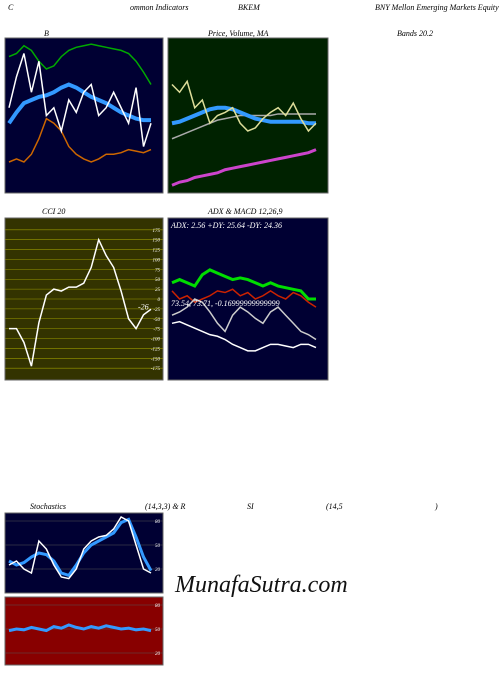  Describe the element at coordinates (156, 369) in the screenshot. I see `y-tick-label: -175` at that location.